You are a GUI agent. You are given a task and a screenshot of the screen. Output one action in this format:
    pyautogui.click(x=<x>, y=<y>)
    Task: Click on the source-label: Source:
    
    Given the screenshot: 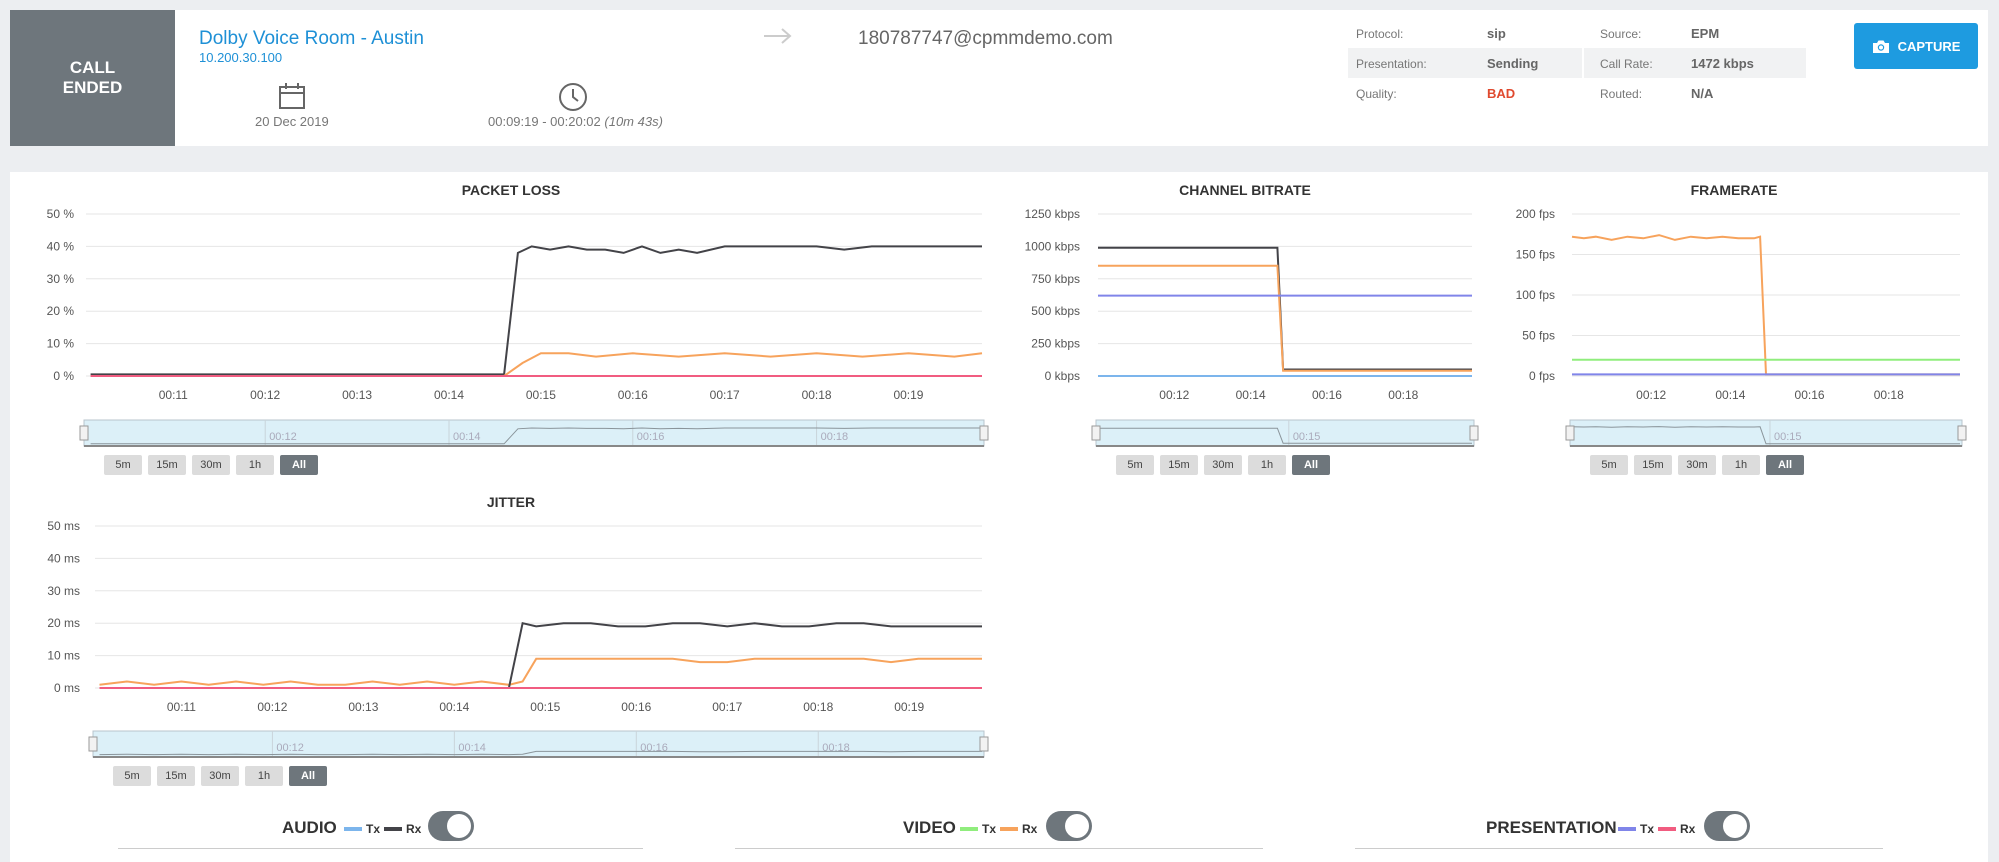 What is the action you would take?
    pyautogui.click(x=1621, y=34)
    